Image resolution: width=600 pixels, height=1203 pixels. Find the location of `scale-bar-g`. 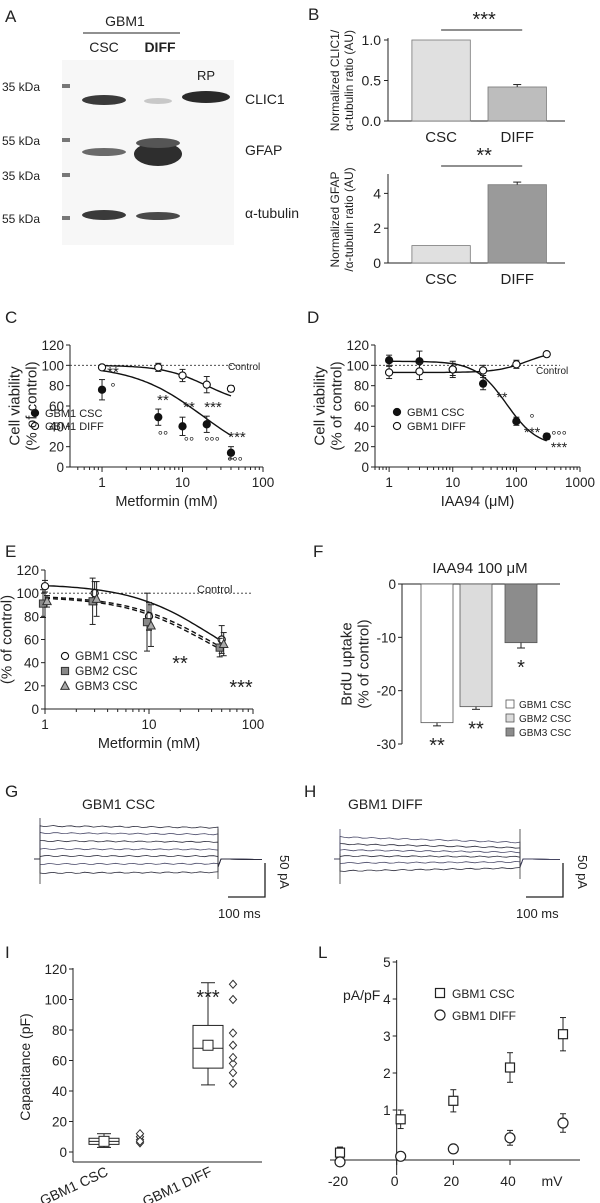

scale-bar-g is located at coordinates (247, 880).